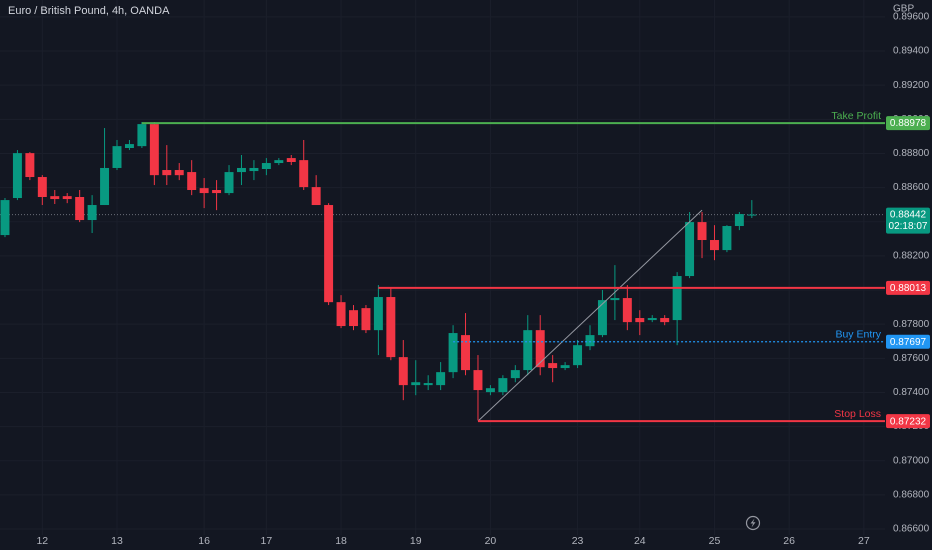 The height and width of the screenshot is (550, 932). Describe the element at coordinates (578, 541) in the screenshot. I see `x-tick-label: 23` at that location.